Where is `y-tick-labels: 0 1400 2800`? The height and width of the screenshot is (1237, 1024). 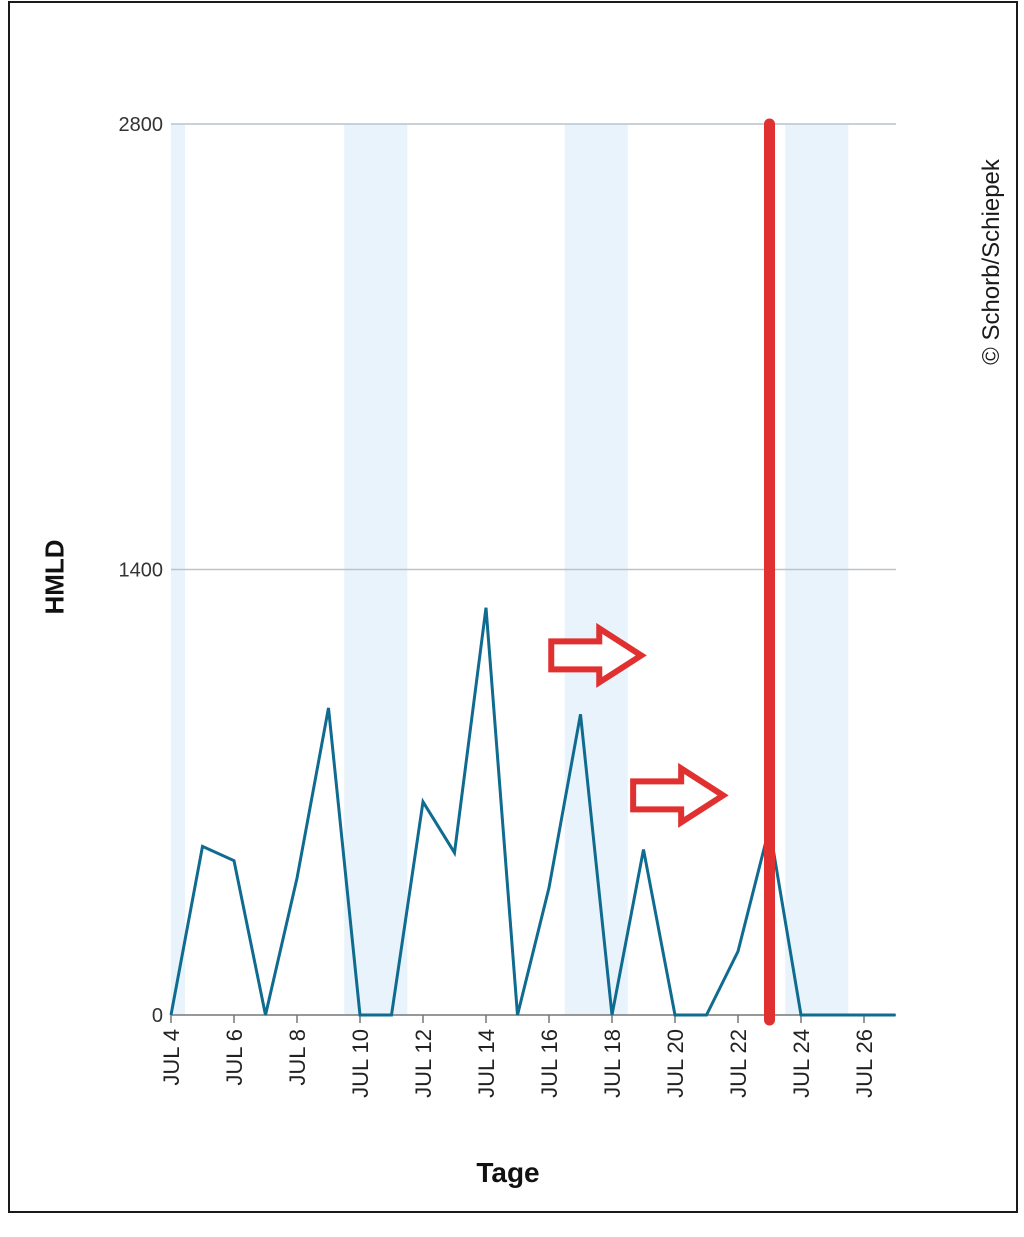
y-tick-labels: 0 1400 2800 is located at coordinates (141, 570).